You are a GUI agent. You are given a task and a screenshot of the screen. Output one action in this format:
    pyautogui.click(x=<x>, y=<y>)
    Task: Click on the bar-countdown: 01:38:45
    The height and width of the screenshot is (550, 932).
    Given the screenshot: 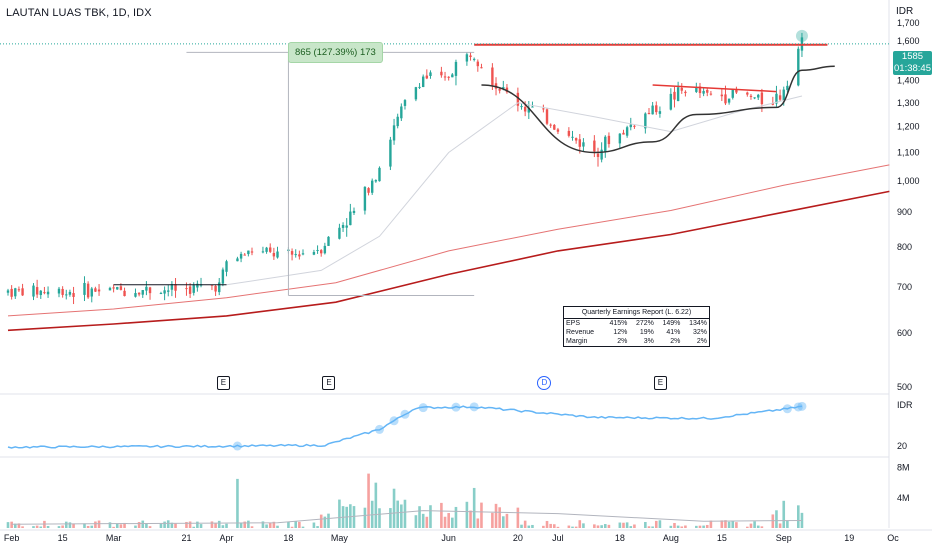 What is the action you would take?
    pyautogui.click(x=912, y=68)
    